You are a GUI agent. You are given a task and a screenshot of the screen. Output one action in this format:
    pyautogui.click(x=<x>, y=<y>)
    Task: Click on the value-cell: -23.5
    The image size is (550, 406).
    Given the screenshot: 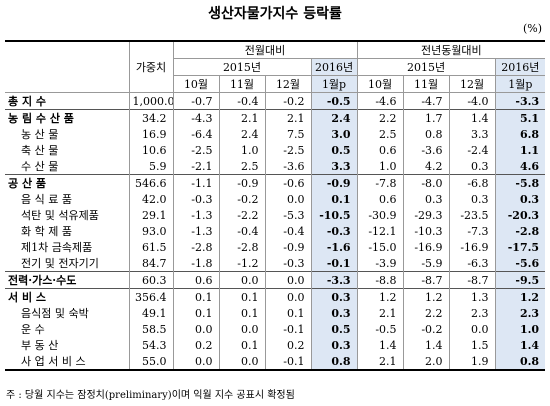 What is the action you would take?
    pyautogui.click(x=472, y=215)
    